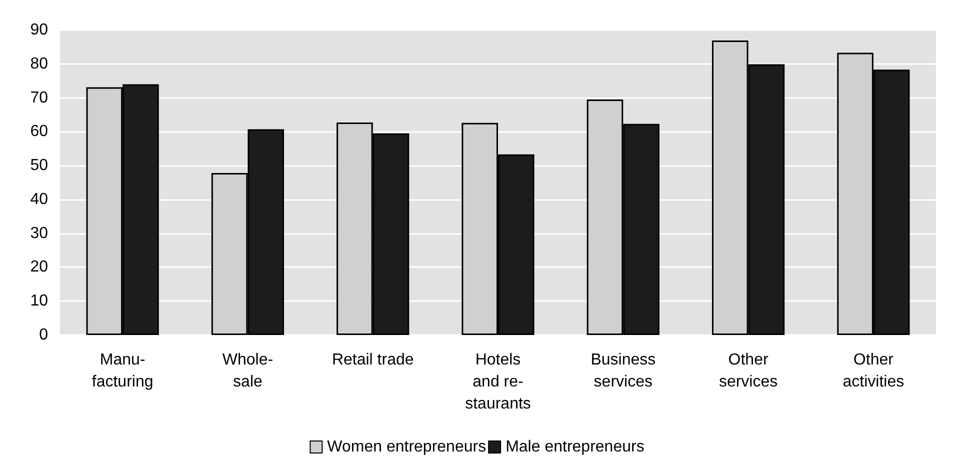 This screenshot has width=954, height=470. What do you see at coordinates (39, 233) in the screenshot?
I see `y-tick-label: 30` at bounding box center [39, 233].